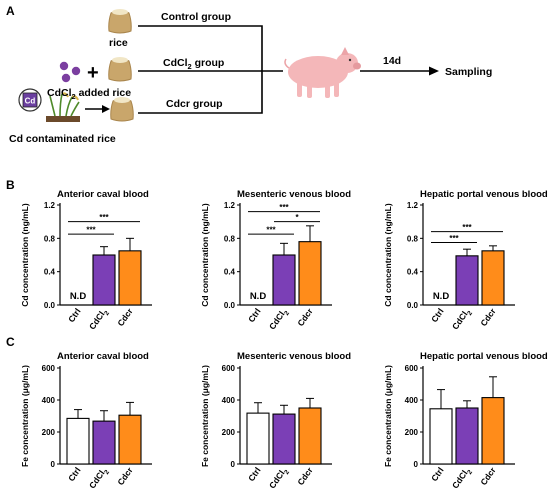 Image resolution: width=550 pixels, height=499 pixels. Describe the element at coordinates (193, 64) in the screenshot. I see `cdcl2-group-label: CdCl2 group` at that location.